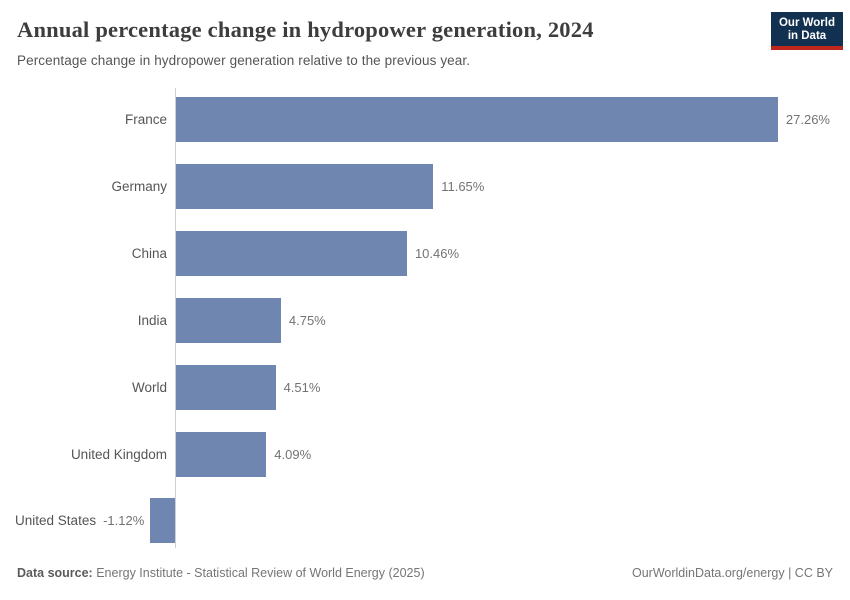 This screenshot has width=850, height=600. What do you see at coordinates (152, 320) in the screenshot?
I see `bar-label-india: India` at bounding box center [152, 320].